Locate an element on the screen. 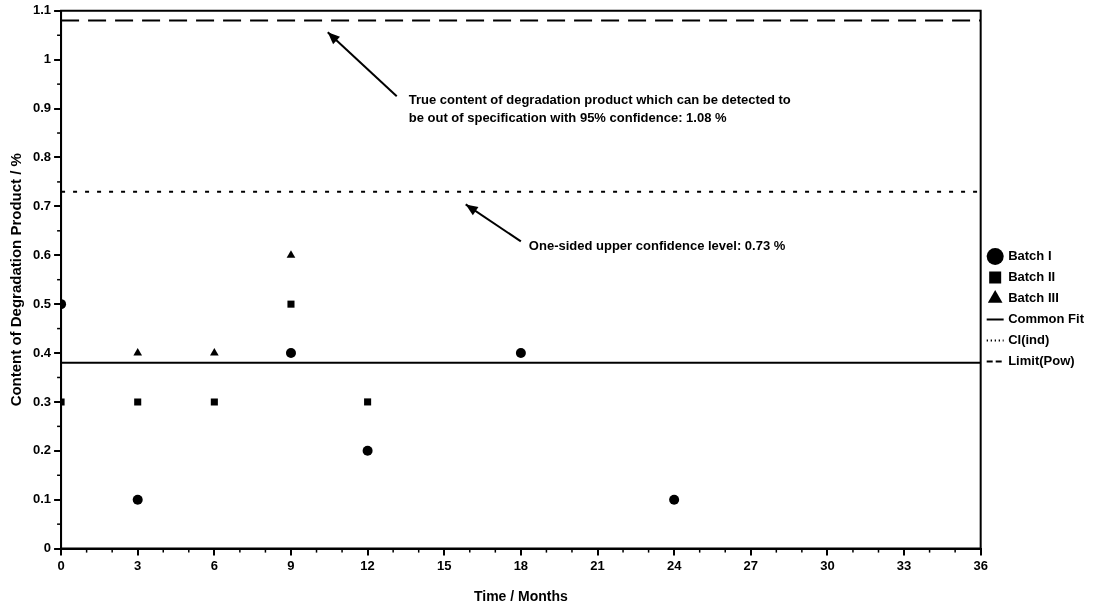 This screenshot has height=614, width=1100. y-tick-label: 0.6 is located at coordinates (42, 254).